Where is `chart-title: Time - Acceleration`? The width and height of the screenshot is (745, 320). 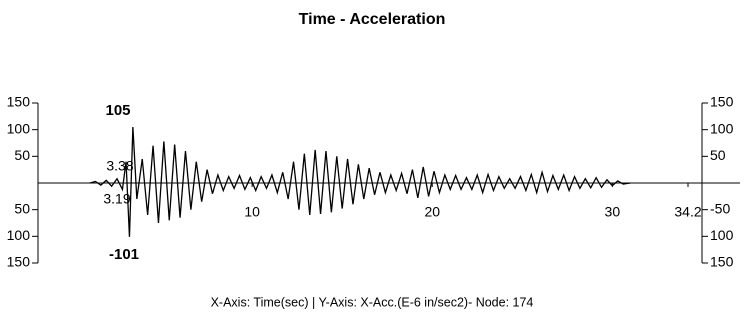 chart-title: Time - Acceleration is located at coordinates (372, 19).